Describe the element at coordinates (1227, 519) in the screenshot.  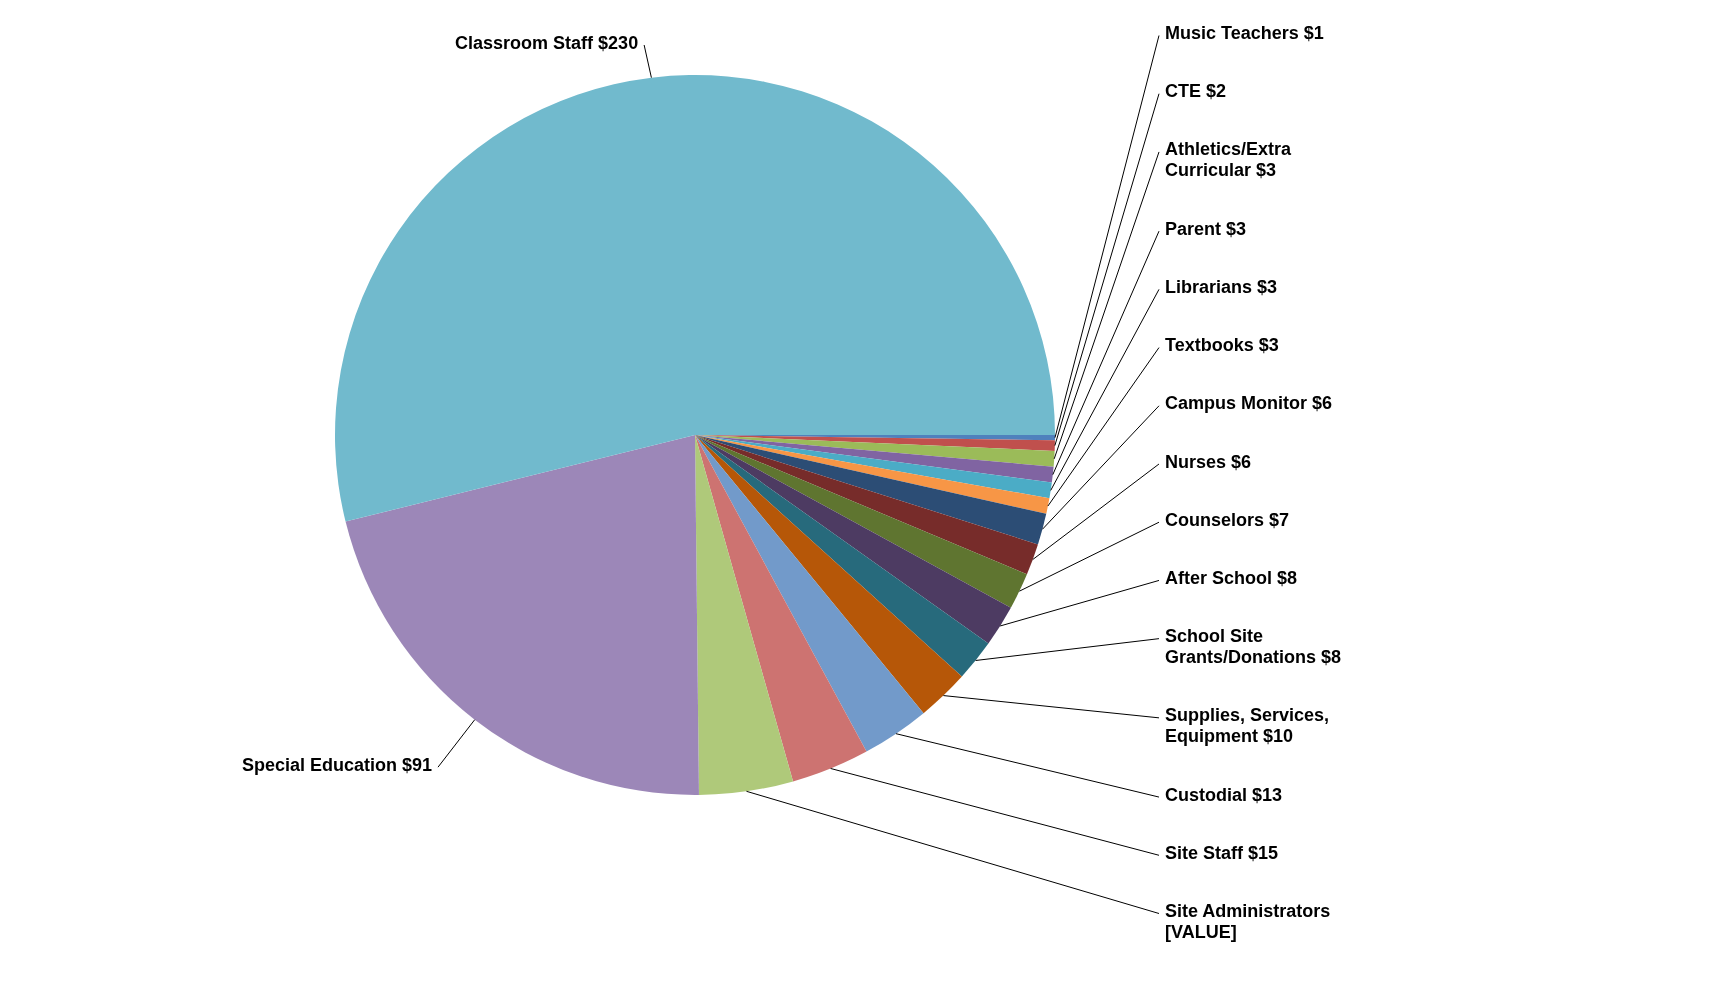
I see `slice-label: Counselors $7` at that location.